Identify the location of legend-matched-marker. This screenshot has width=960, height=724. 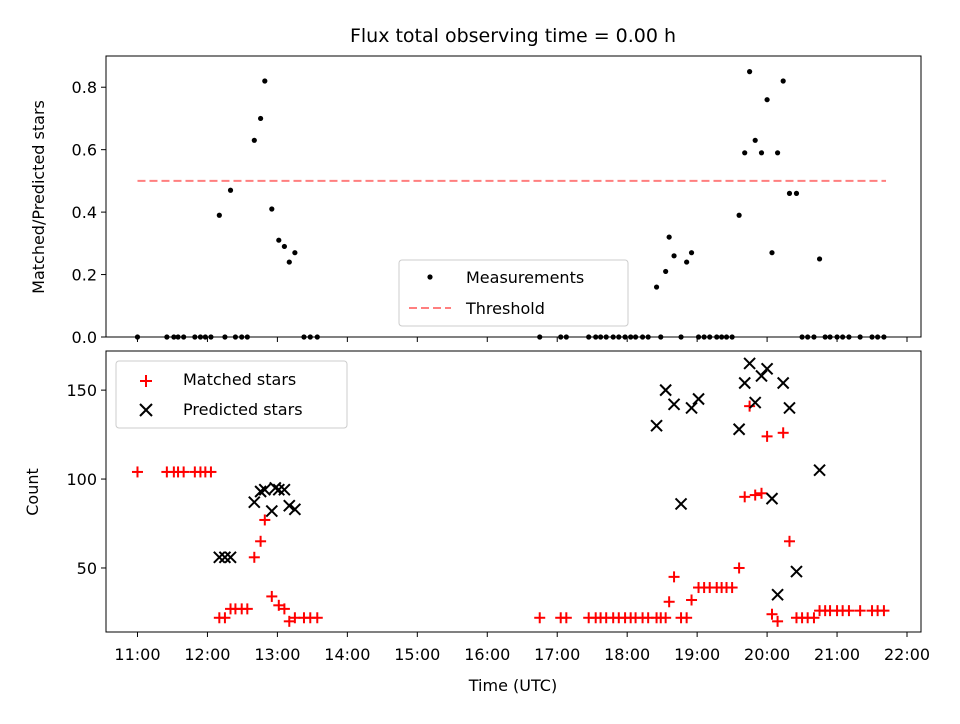
(146, 381).